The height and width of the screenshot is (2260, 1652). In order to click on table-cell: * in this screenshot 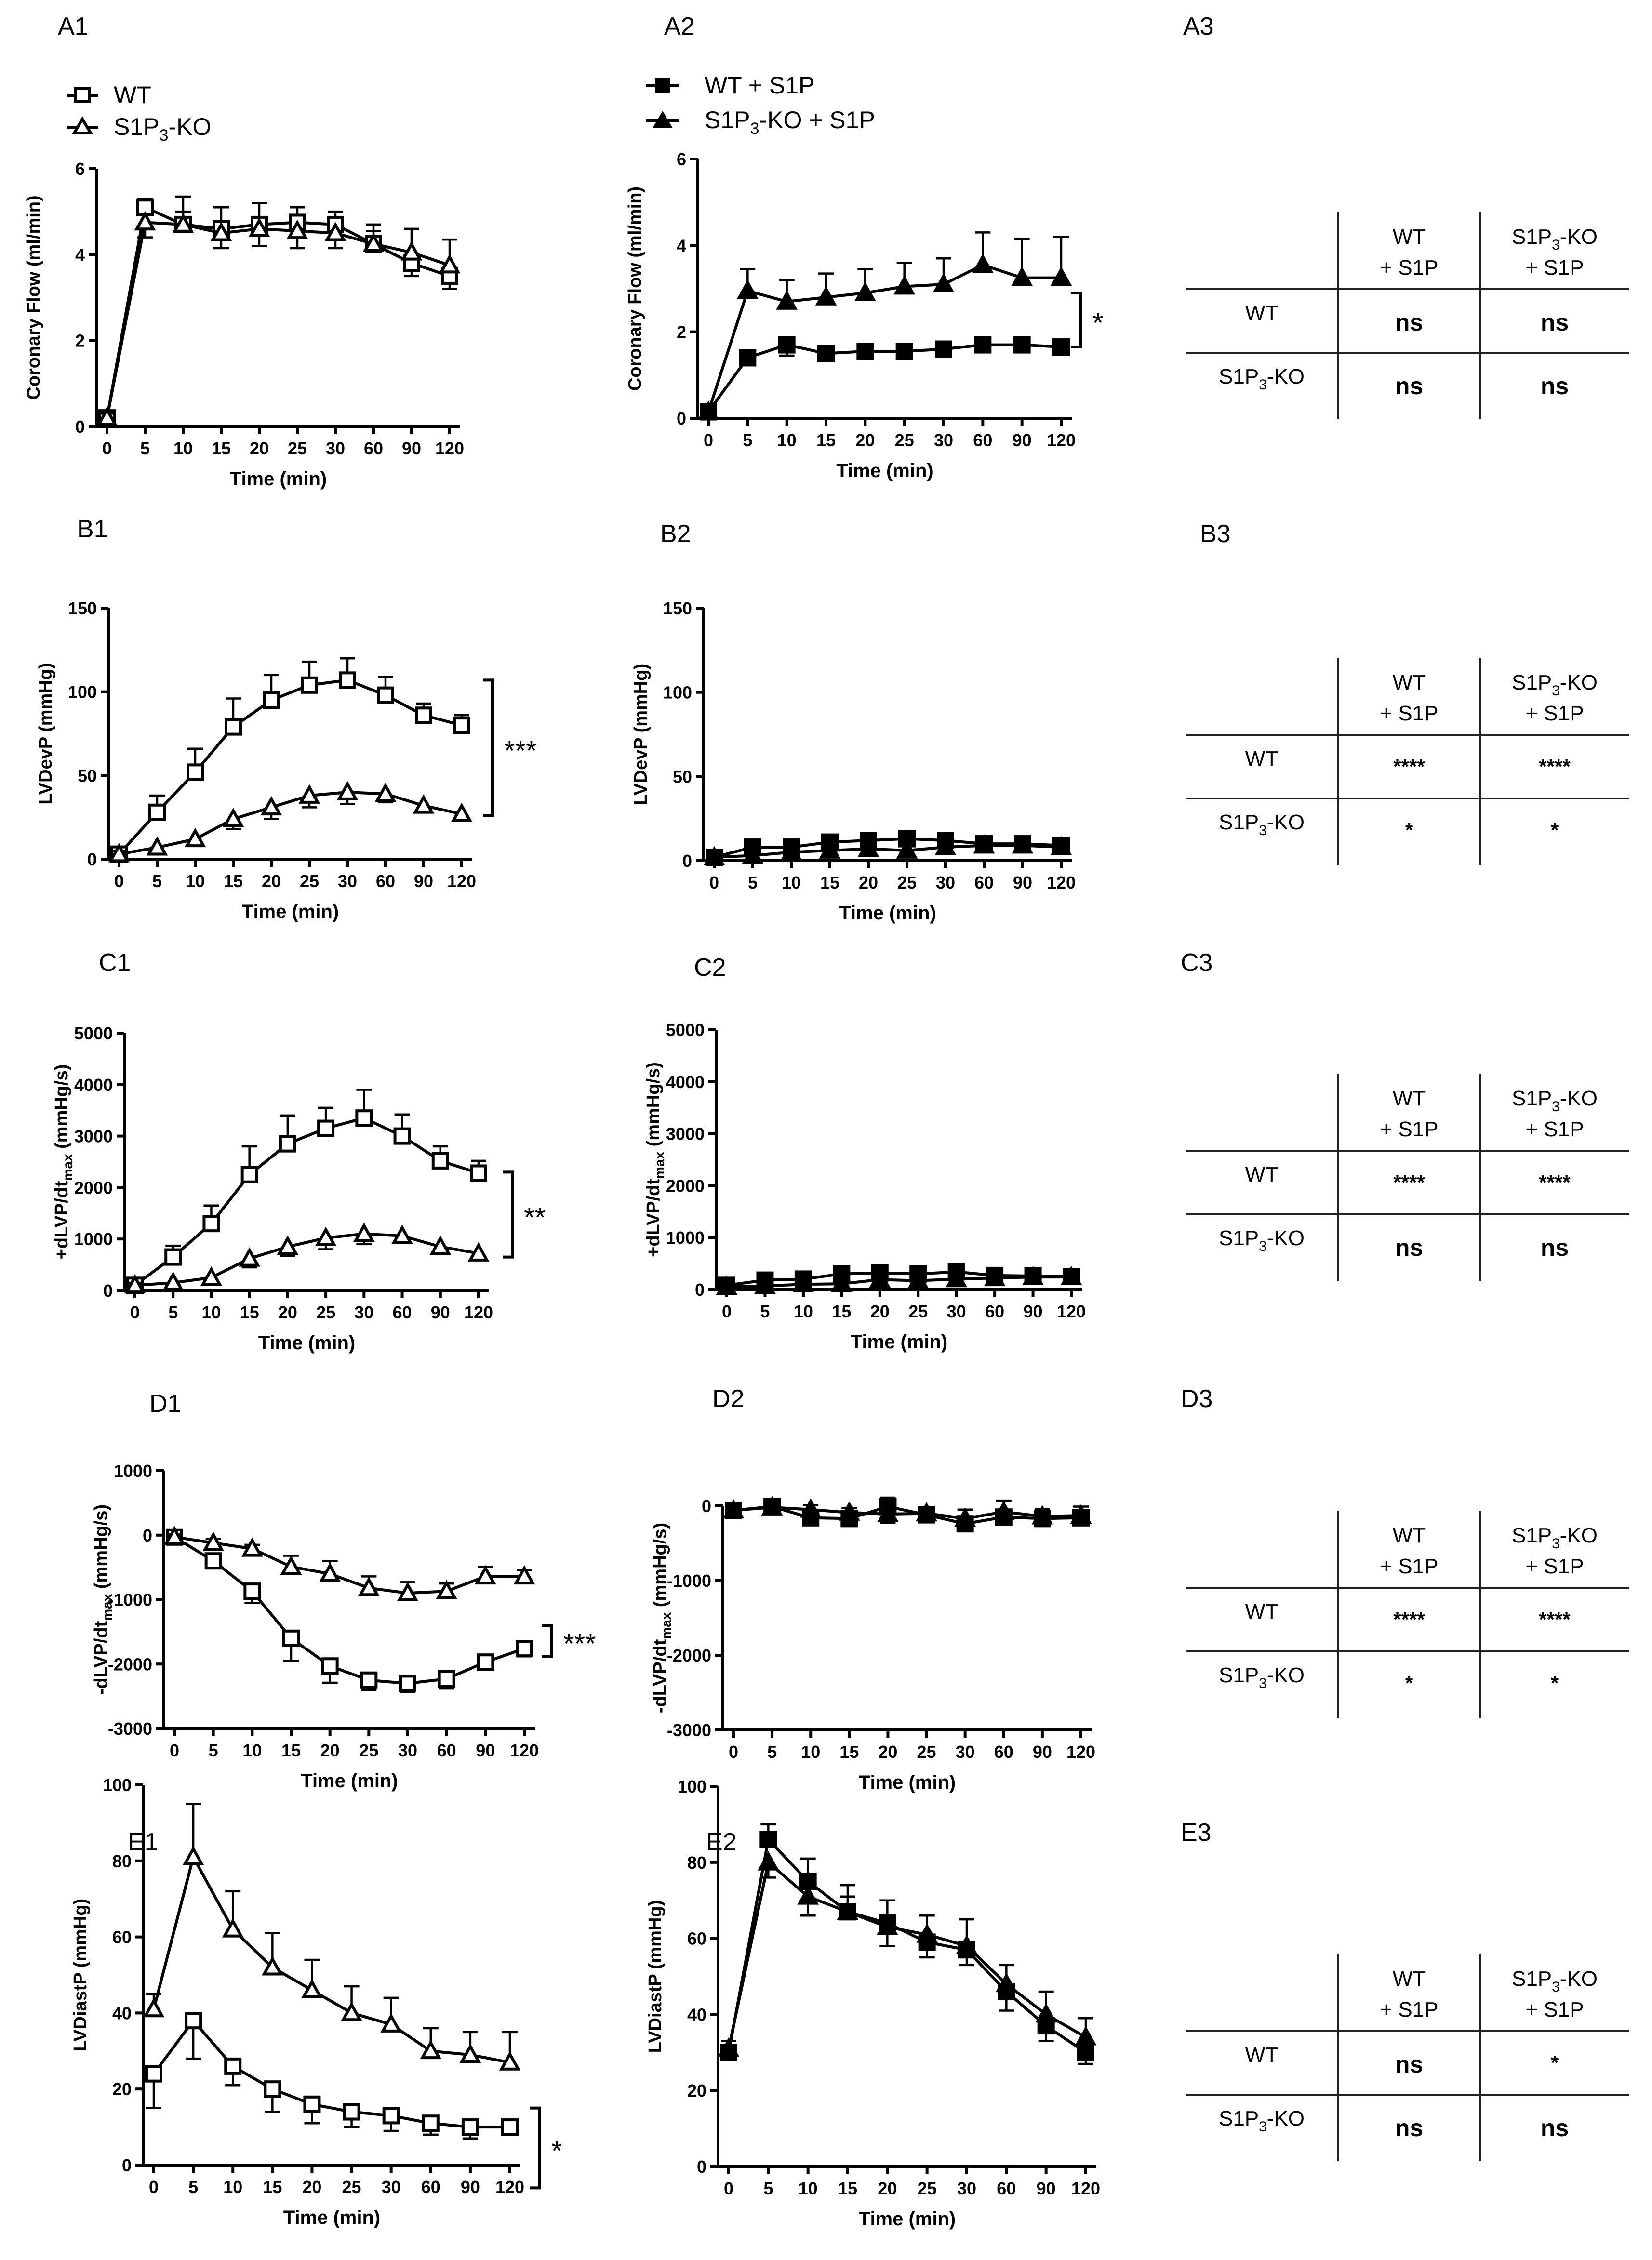, I will do `click(1555, 2062)`.